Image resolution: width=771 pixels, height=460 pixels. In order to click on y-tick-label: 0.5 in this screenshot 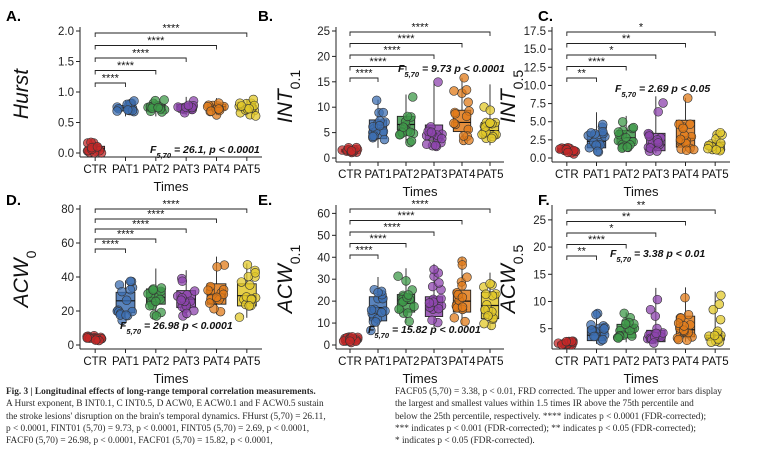, I will do `click(66, 124)`.